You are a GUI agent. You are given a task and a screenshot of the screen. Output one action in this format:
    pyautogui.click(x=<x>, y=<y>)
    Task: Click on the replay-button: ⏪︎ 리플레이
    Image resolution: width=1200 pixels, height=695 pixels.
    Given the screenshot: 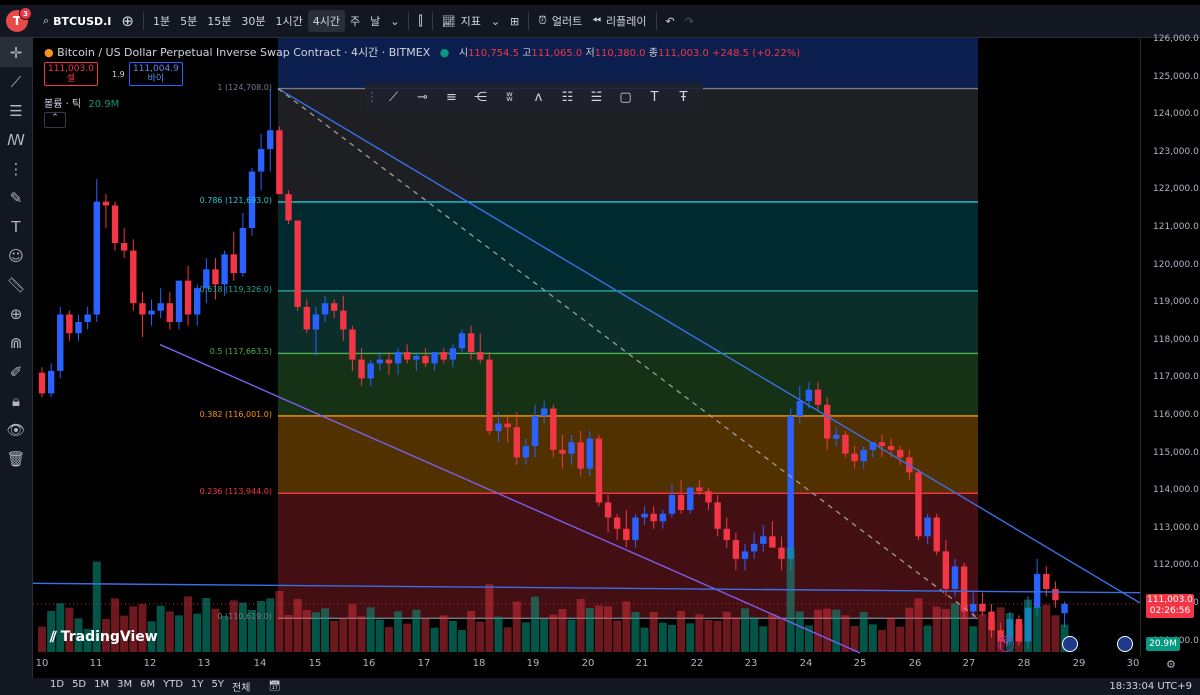 What is the action you would take?
    pyautogui.click(x=619, y=21)
    